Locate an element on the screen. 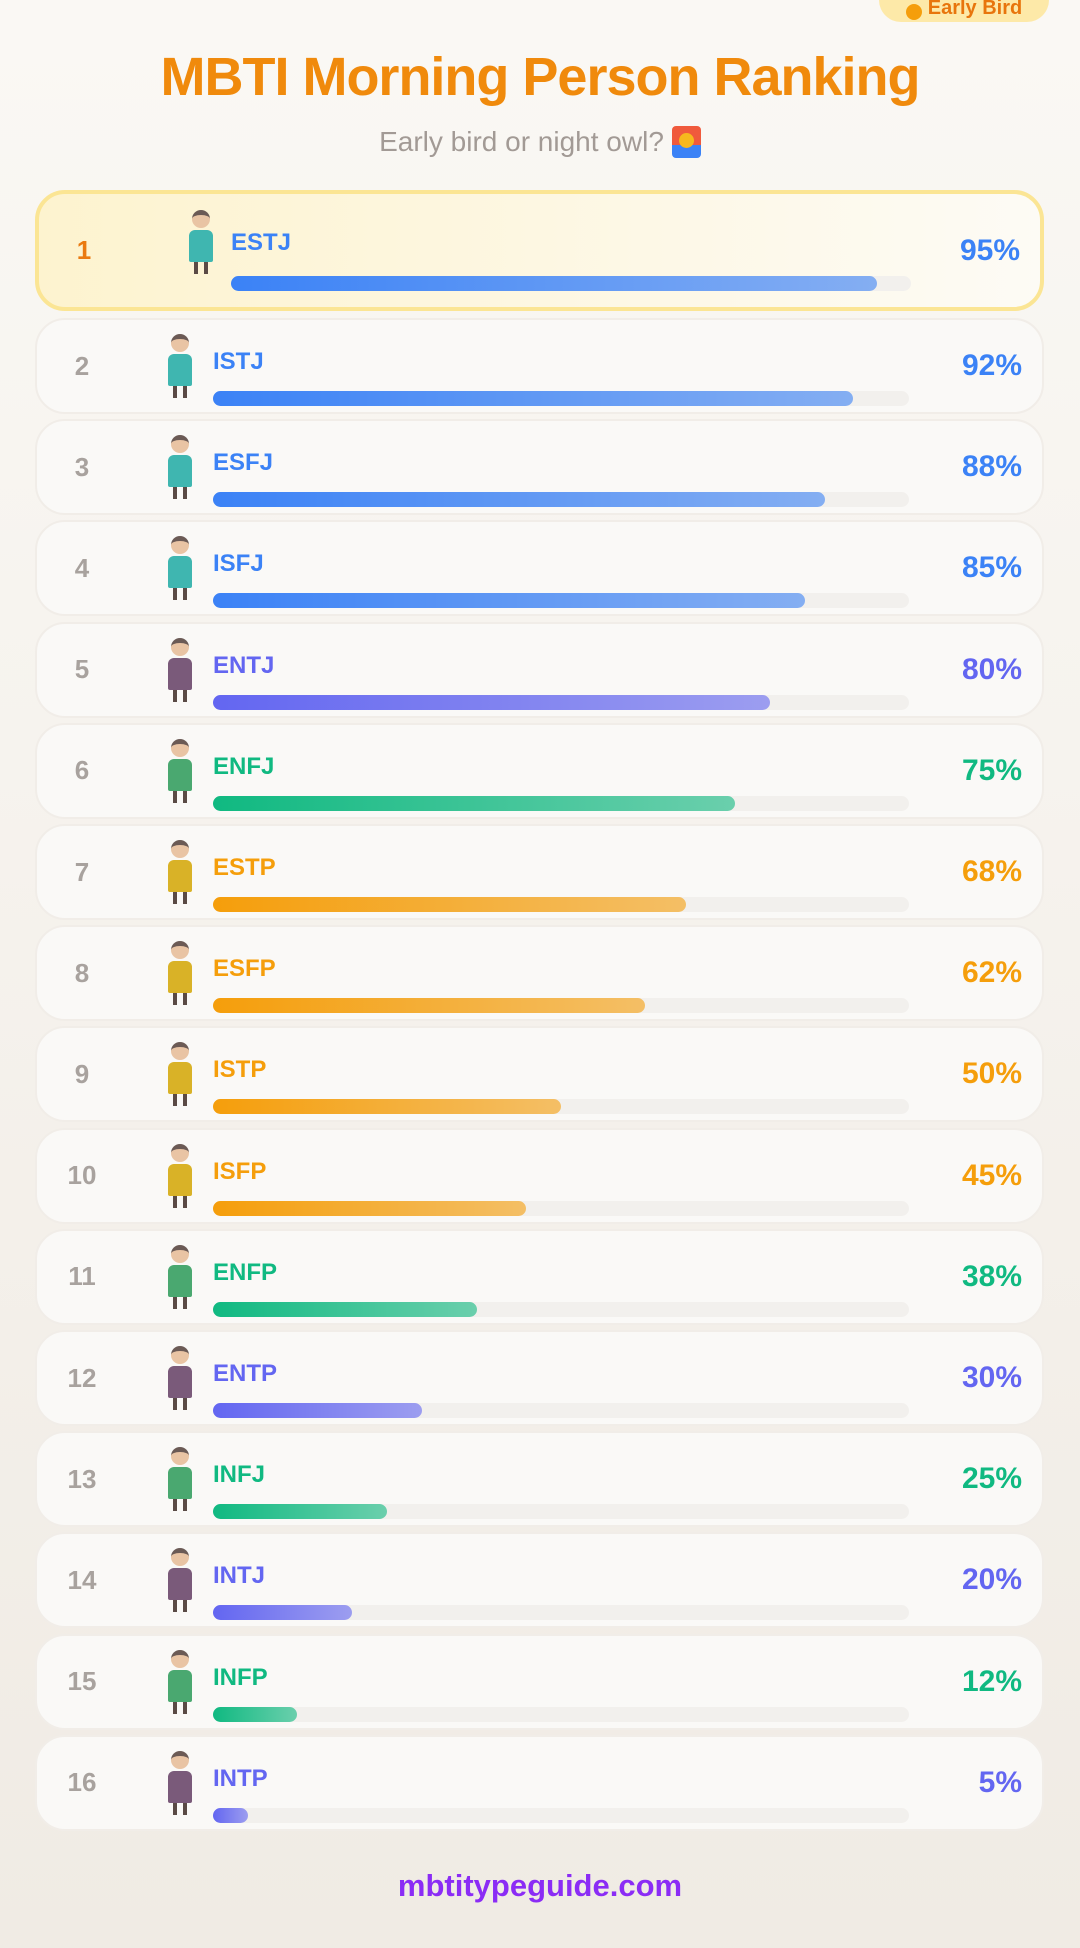 The width and height of the screenshot is (1080, 1948). rank-number: 5 is located at coordinates (82, 669).